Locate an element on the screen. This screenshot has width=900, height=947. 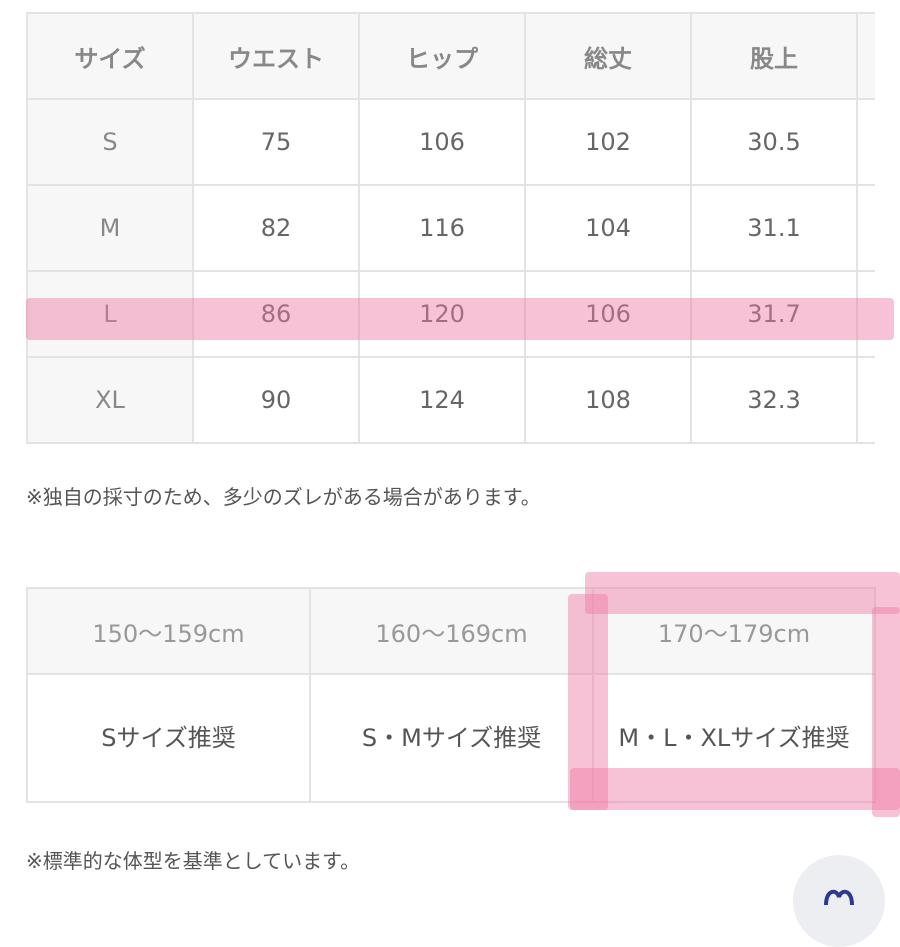
cell: 30.5 is located at coordinates (774, 142).